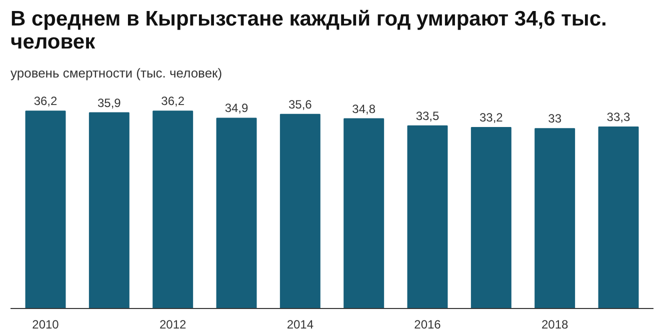 This screenshot has width=663, height=331. Describe the element at coordinates (364, 109) in the screenshot. I see `data-label: 34,8` at that location.